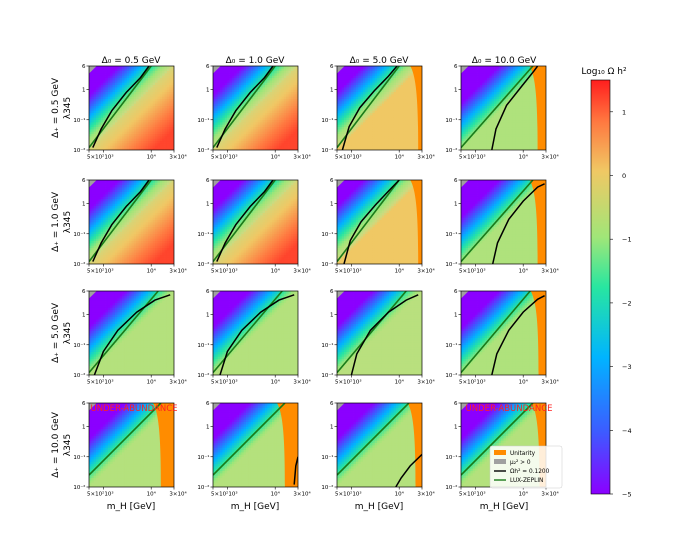 The width and height of the screenshot is (675, 550). What do you see at coordinates (95, 157) in the screenshot?
I see `x-tick-label: 5×10²` at bounding box center [95, 157].